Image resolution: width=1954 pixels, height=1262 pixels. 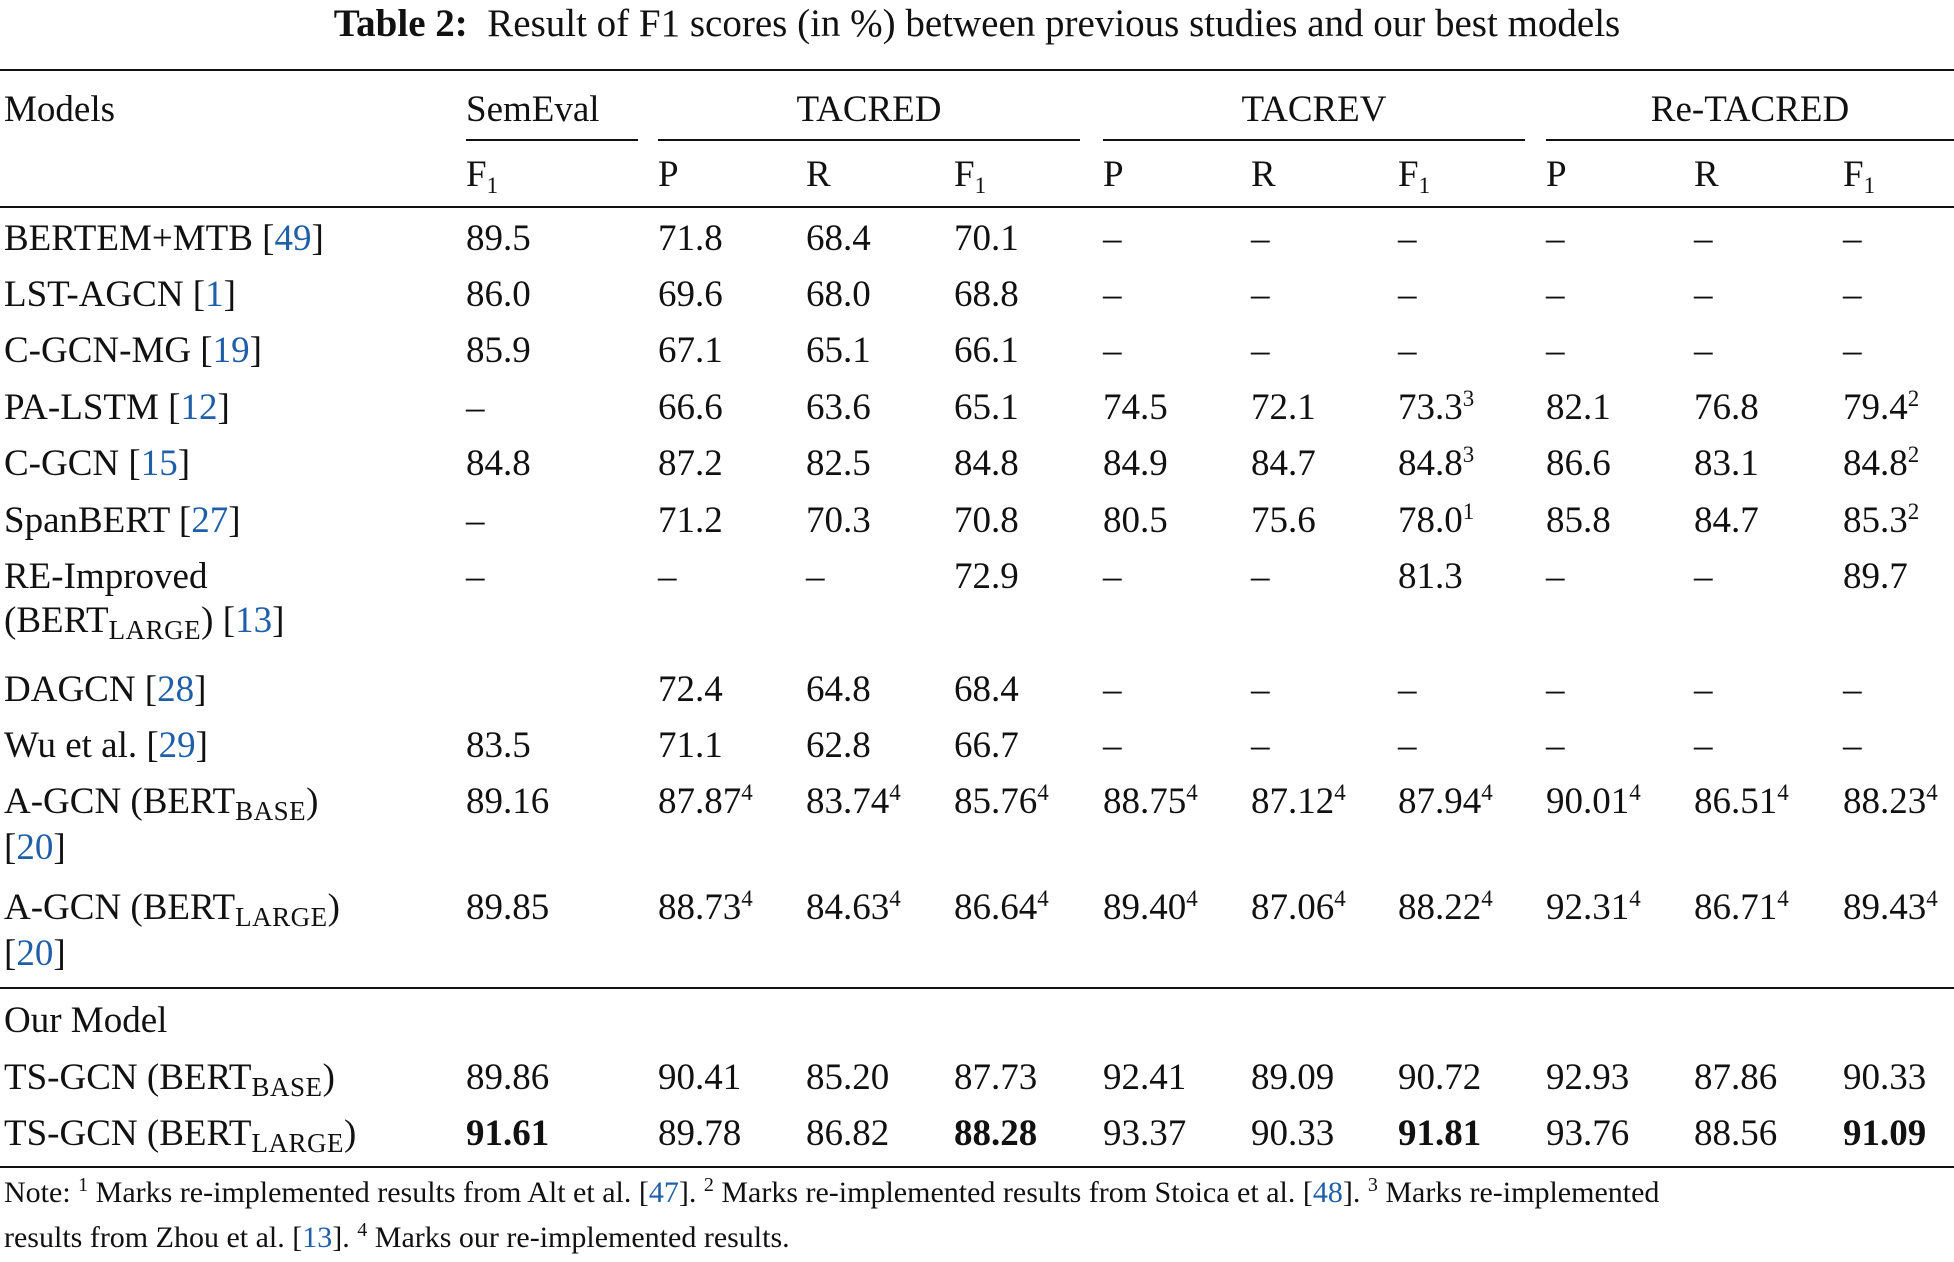 I want to click on table-cell: 72.4, so click(x=690, y=690).